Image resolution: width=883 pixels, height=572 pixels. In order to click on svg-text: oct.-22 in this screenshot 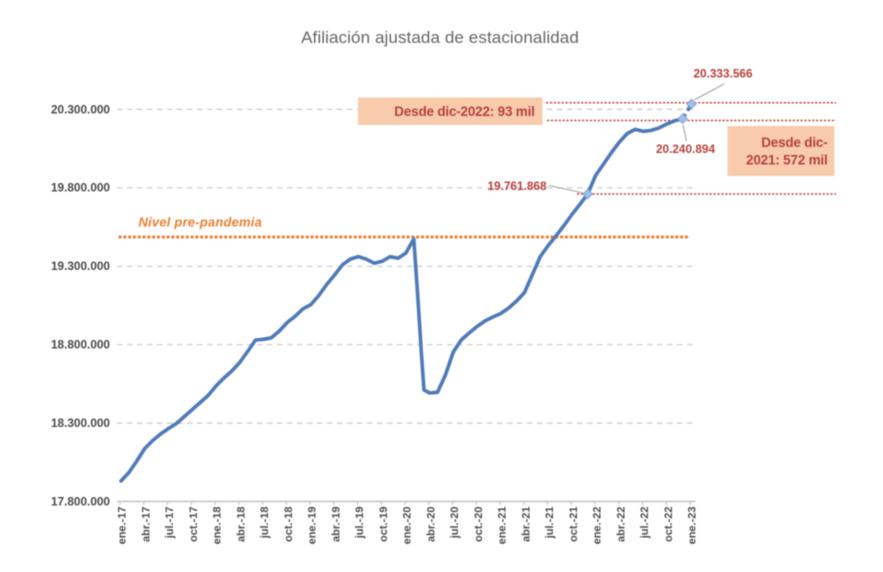, I will do `click(669, 524)`.